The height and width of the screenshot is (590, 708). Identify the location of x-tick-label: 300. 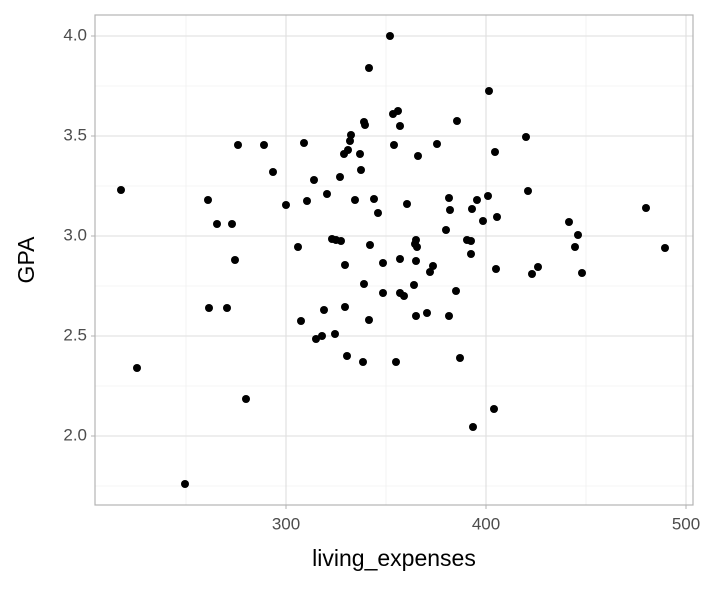
(286, 523).